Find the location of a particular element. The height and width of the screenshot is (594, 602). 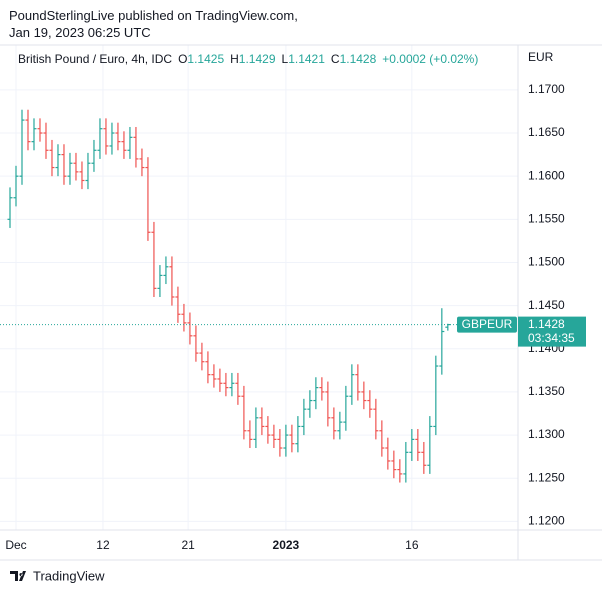

y-tick-label: 1.1550 is located at coordinates (546, 218).